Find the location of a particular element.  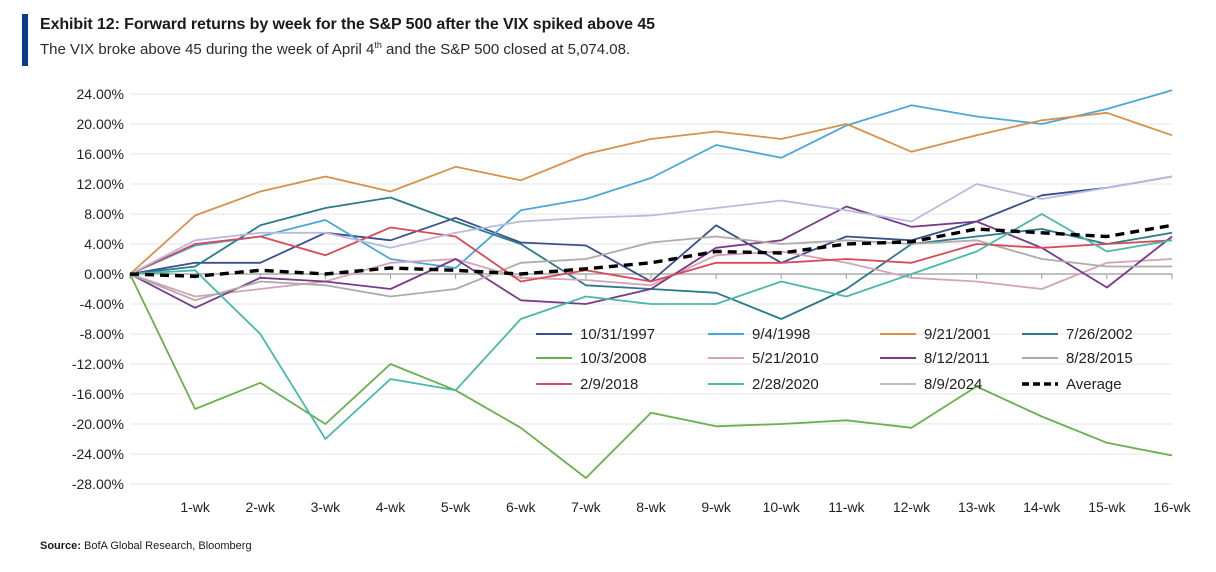

legend-label: Average is located at coordinates (1094, 384).